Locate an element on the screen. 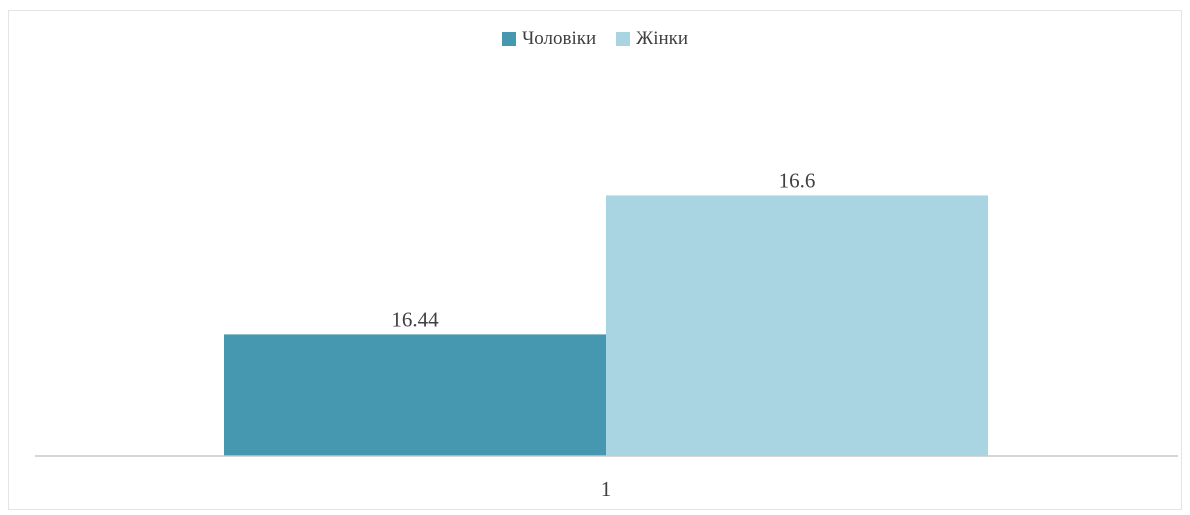  legend: Чоловіки Жінки is located at coordinates (595, 39).